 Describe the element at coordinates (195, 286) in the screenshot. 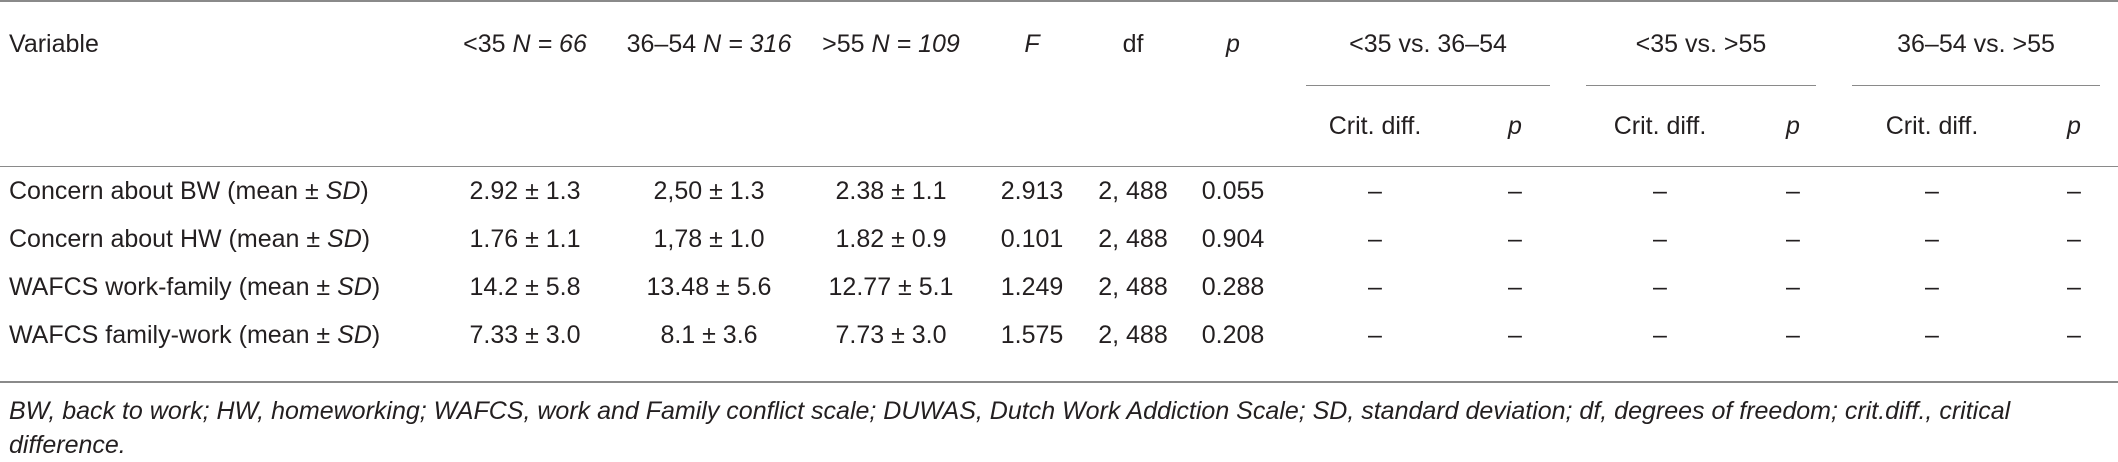

I see `row-label: WAFCS work-family (mean ± SD)` at that location.